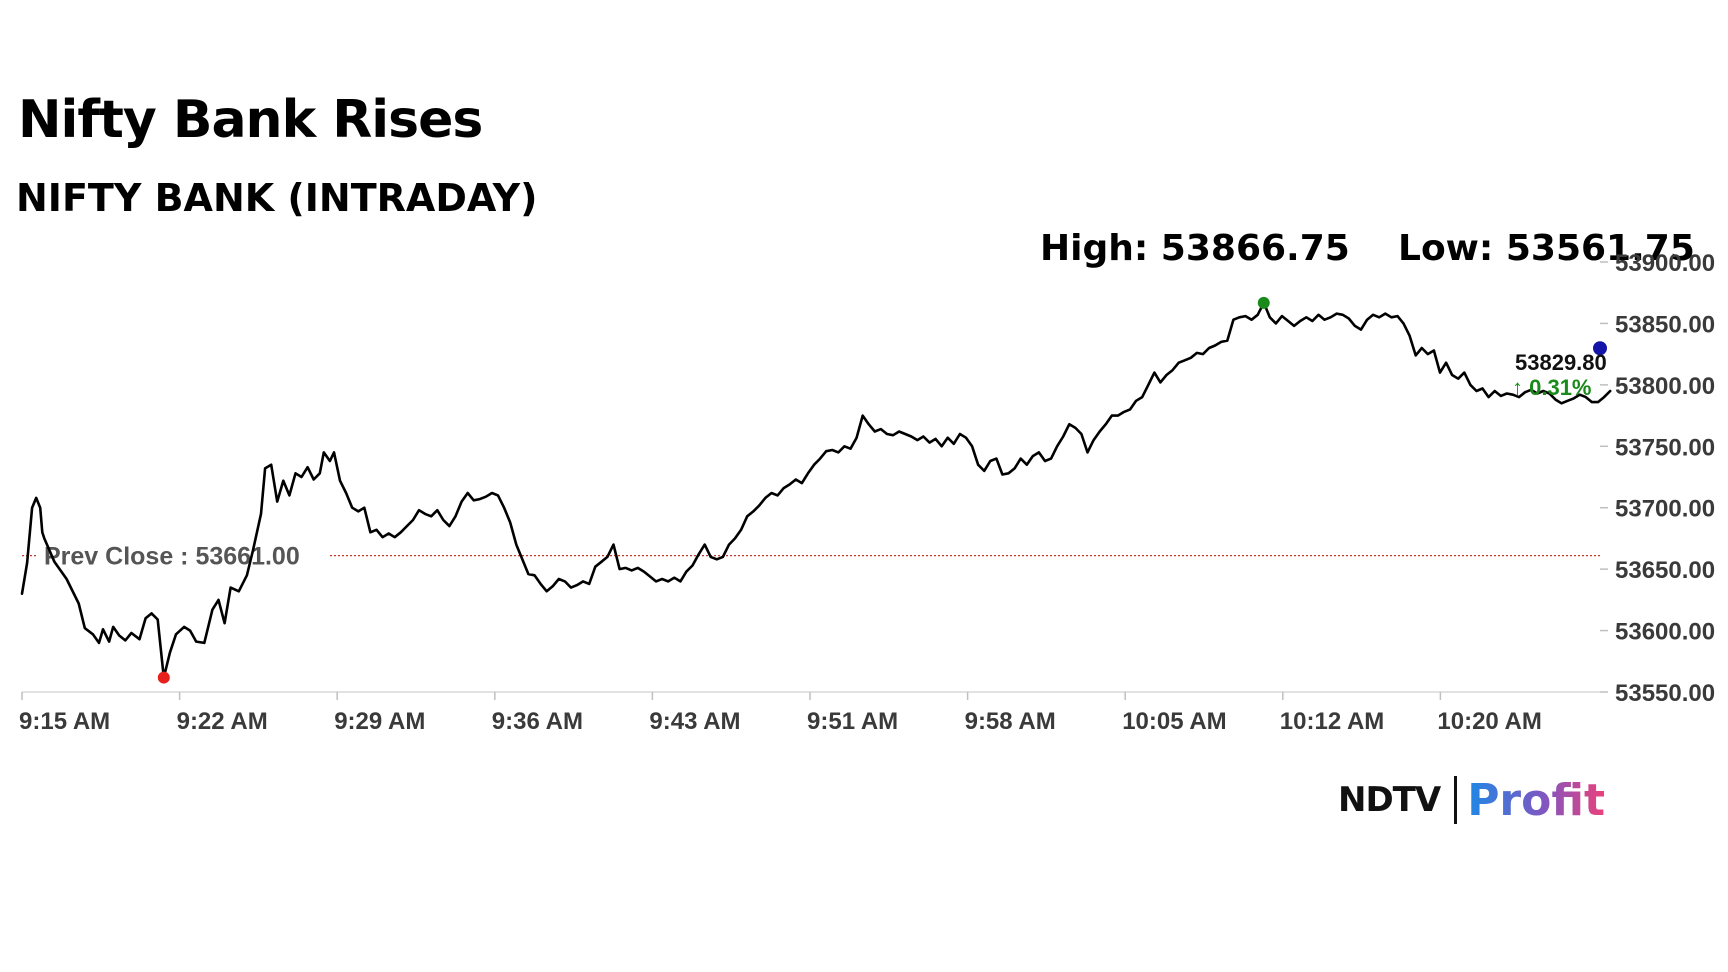 The width and height of the screenshot is (1728, 972). What do you see at coordinates (1546, 248) in the screenshot?
I see `day-low-label: Low: 53561.75` at bounding box center [1546, 248].